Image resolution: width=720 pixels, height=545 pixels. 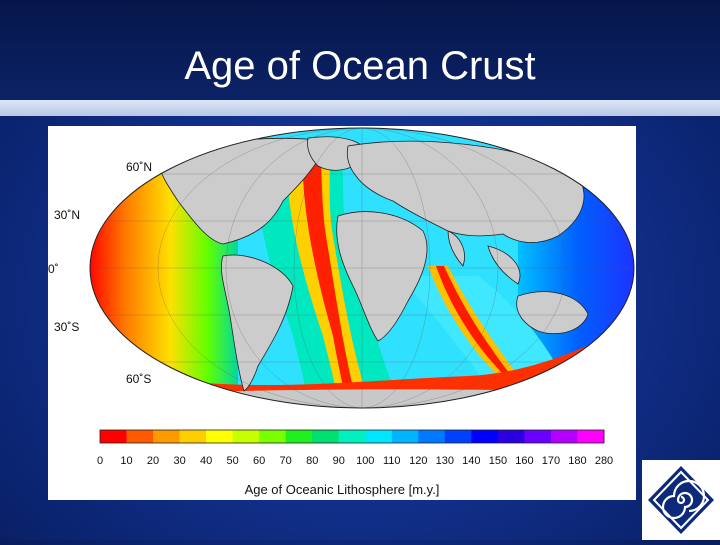 What do you see at coordinates (360, 108) in the screenshot?
I see `title-divider` at bounding box center [360, 108].